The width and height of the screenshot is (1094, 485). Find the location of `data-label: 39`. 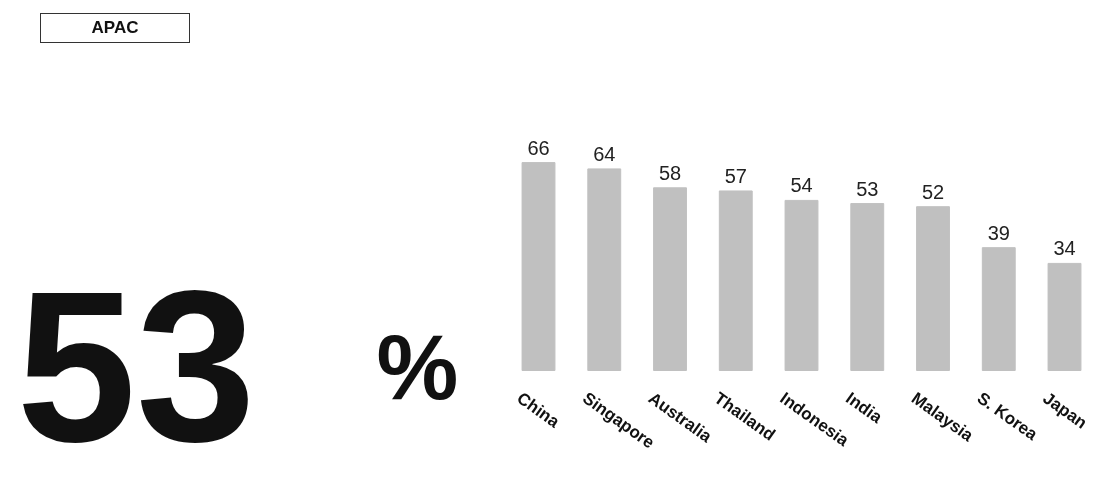

data-label: 39 is located at coordinates (998, 232).